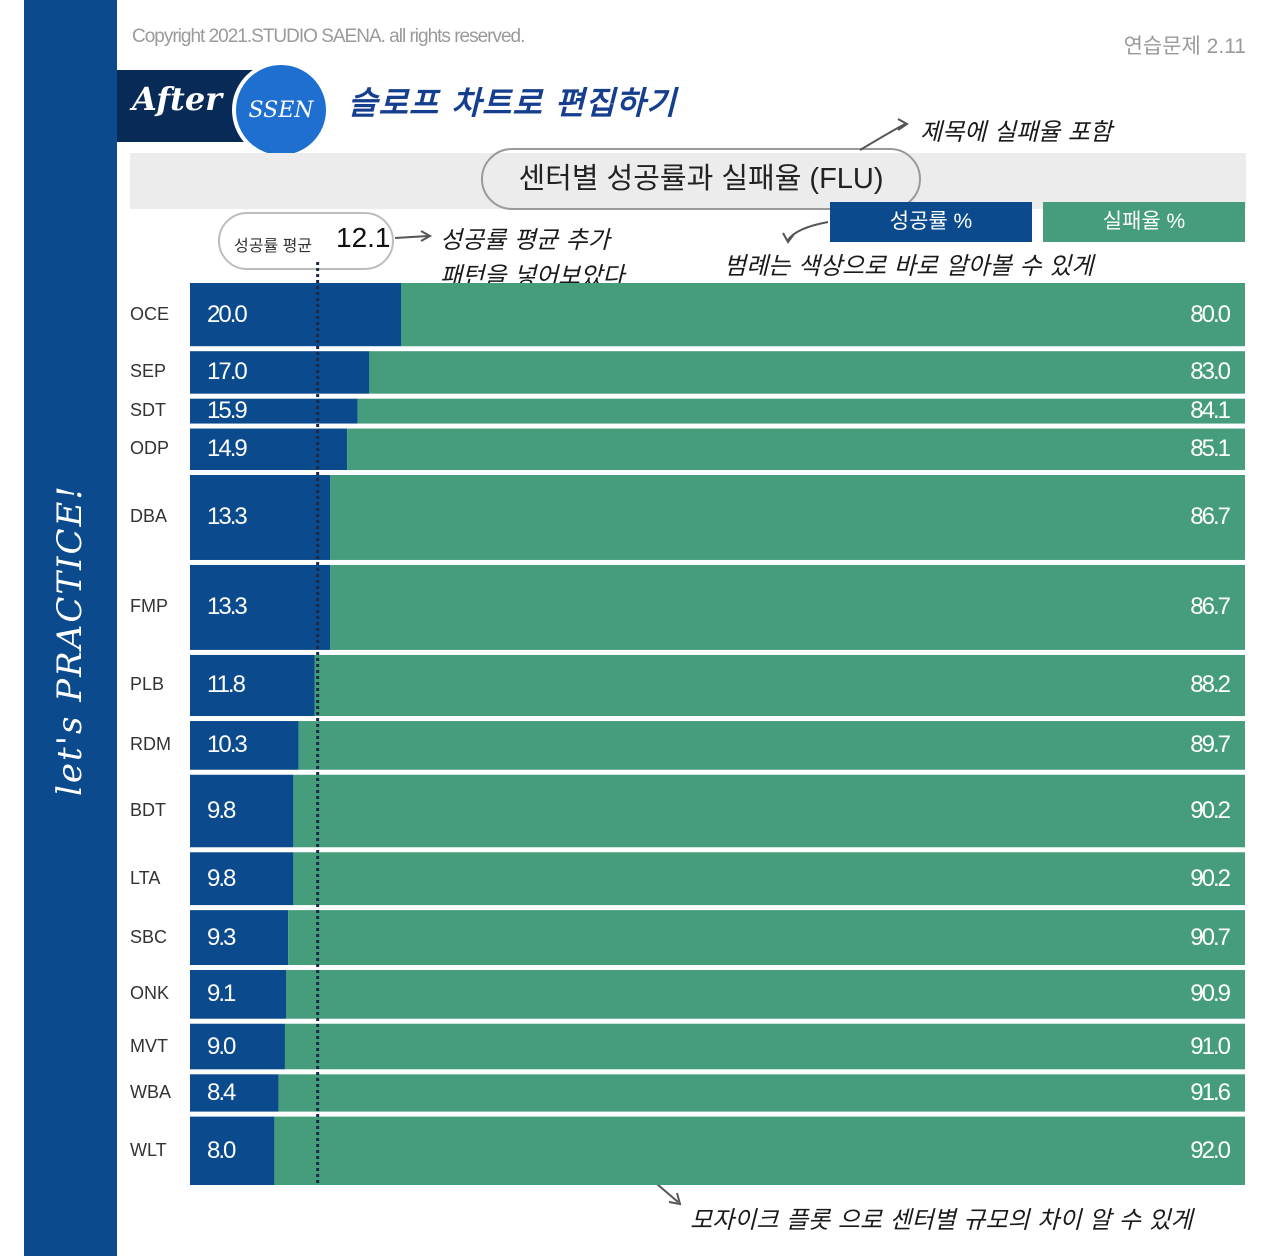  What do you see at coordinates (70, 628) in the screenshot?
I see `sidebar` at bounding box center [70, 628].